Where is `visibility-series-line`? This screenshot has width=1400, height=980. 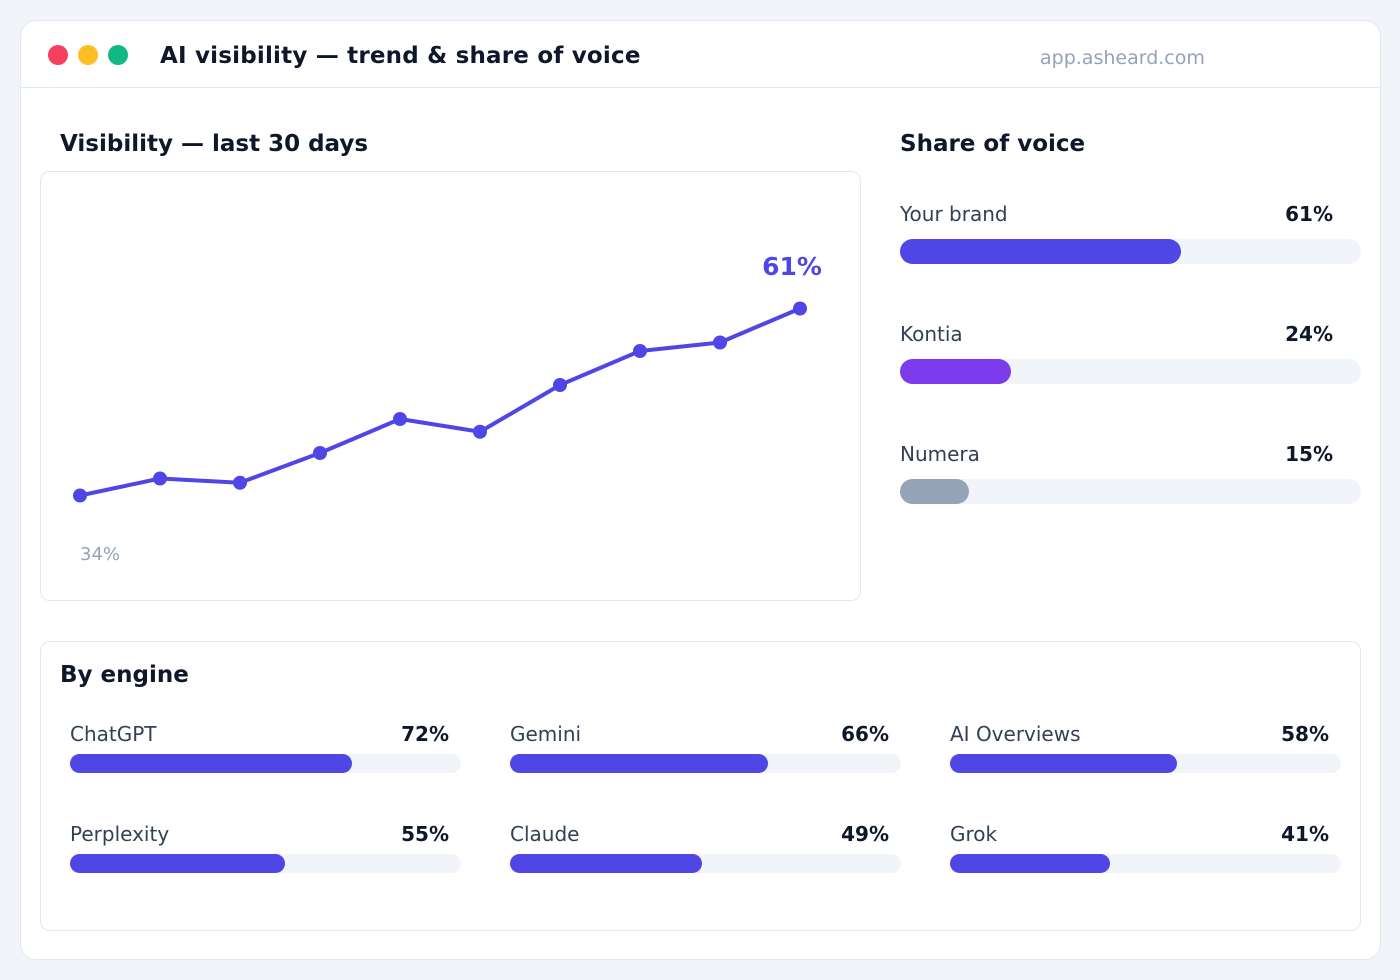 visibility-series-line is located at coordinates (440, 402).